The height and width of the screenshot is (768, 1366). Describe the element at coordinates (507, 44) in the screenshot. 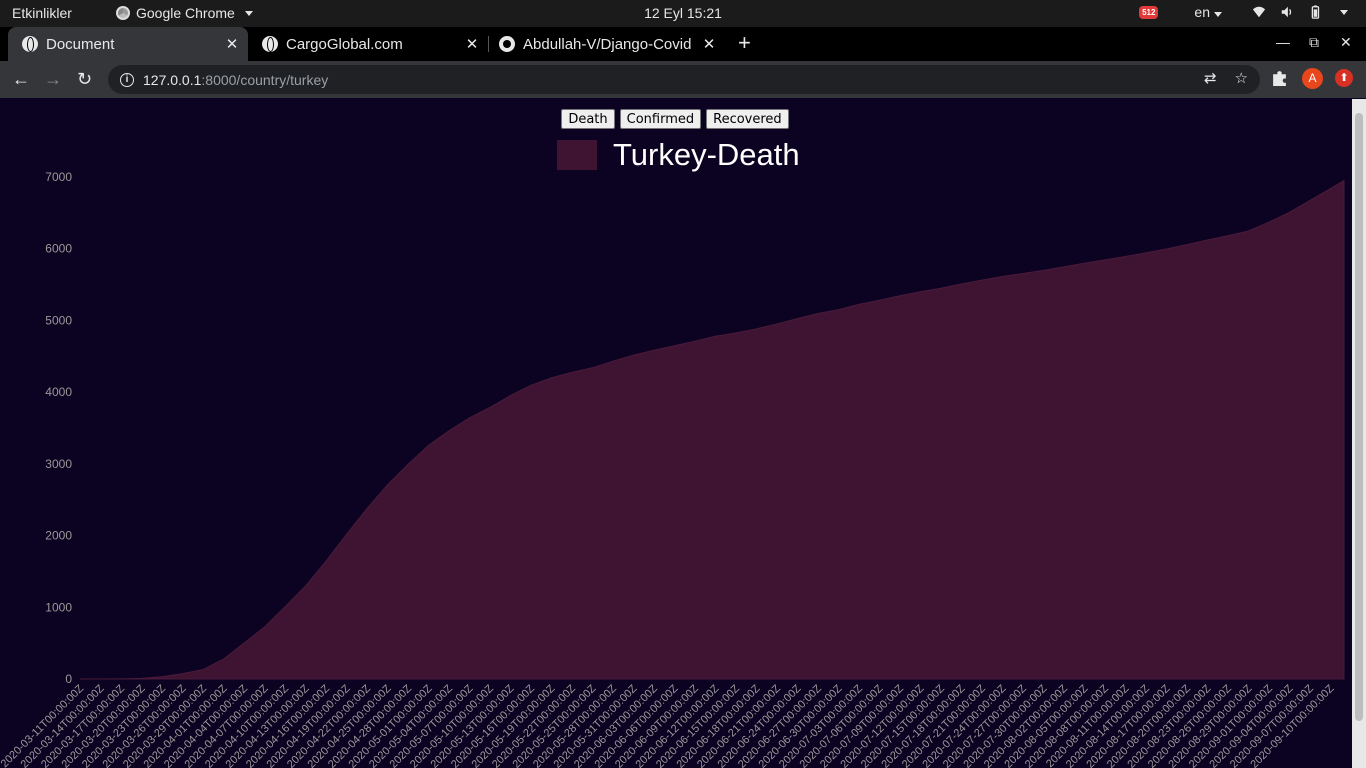

I see `github-icon` at that location.